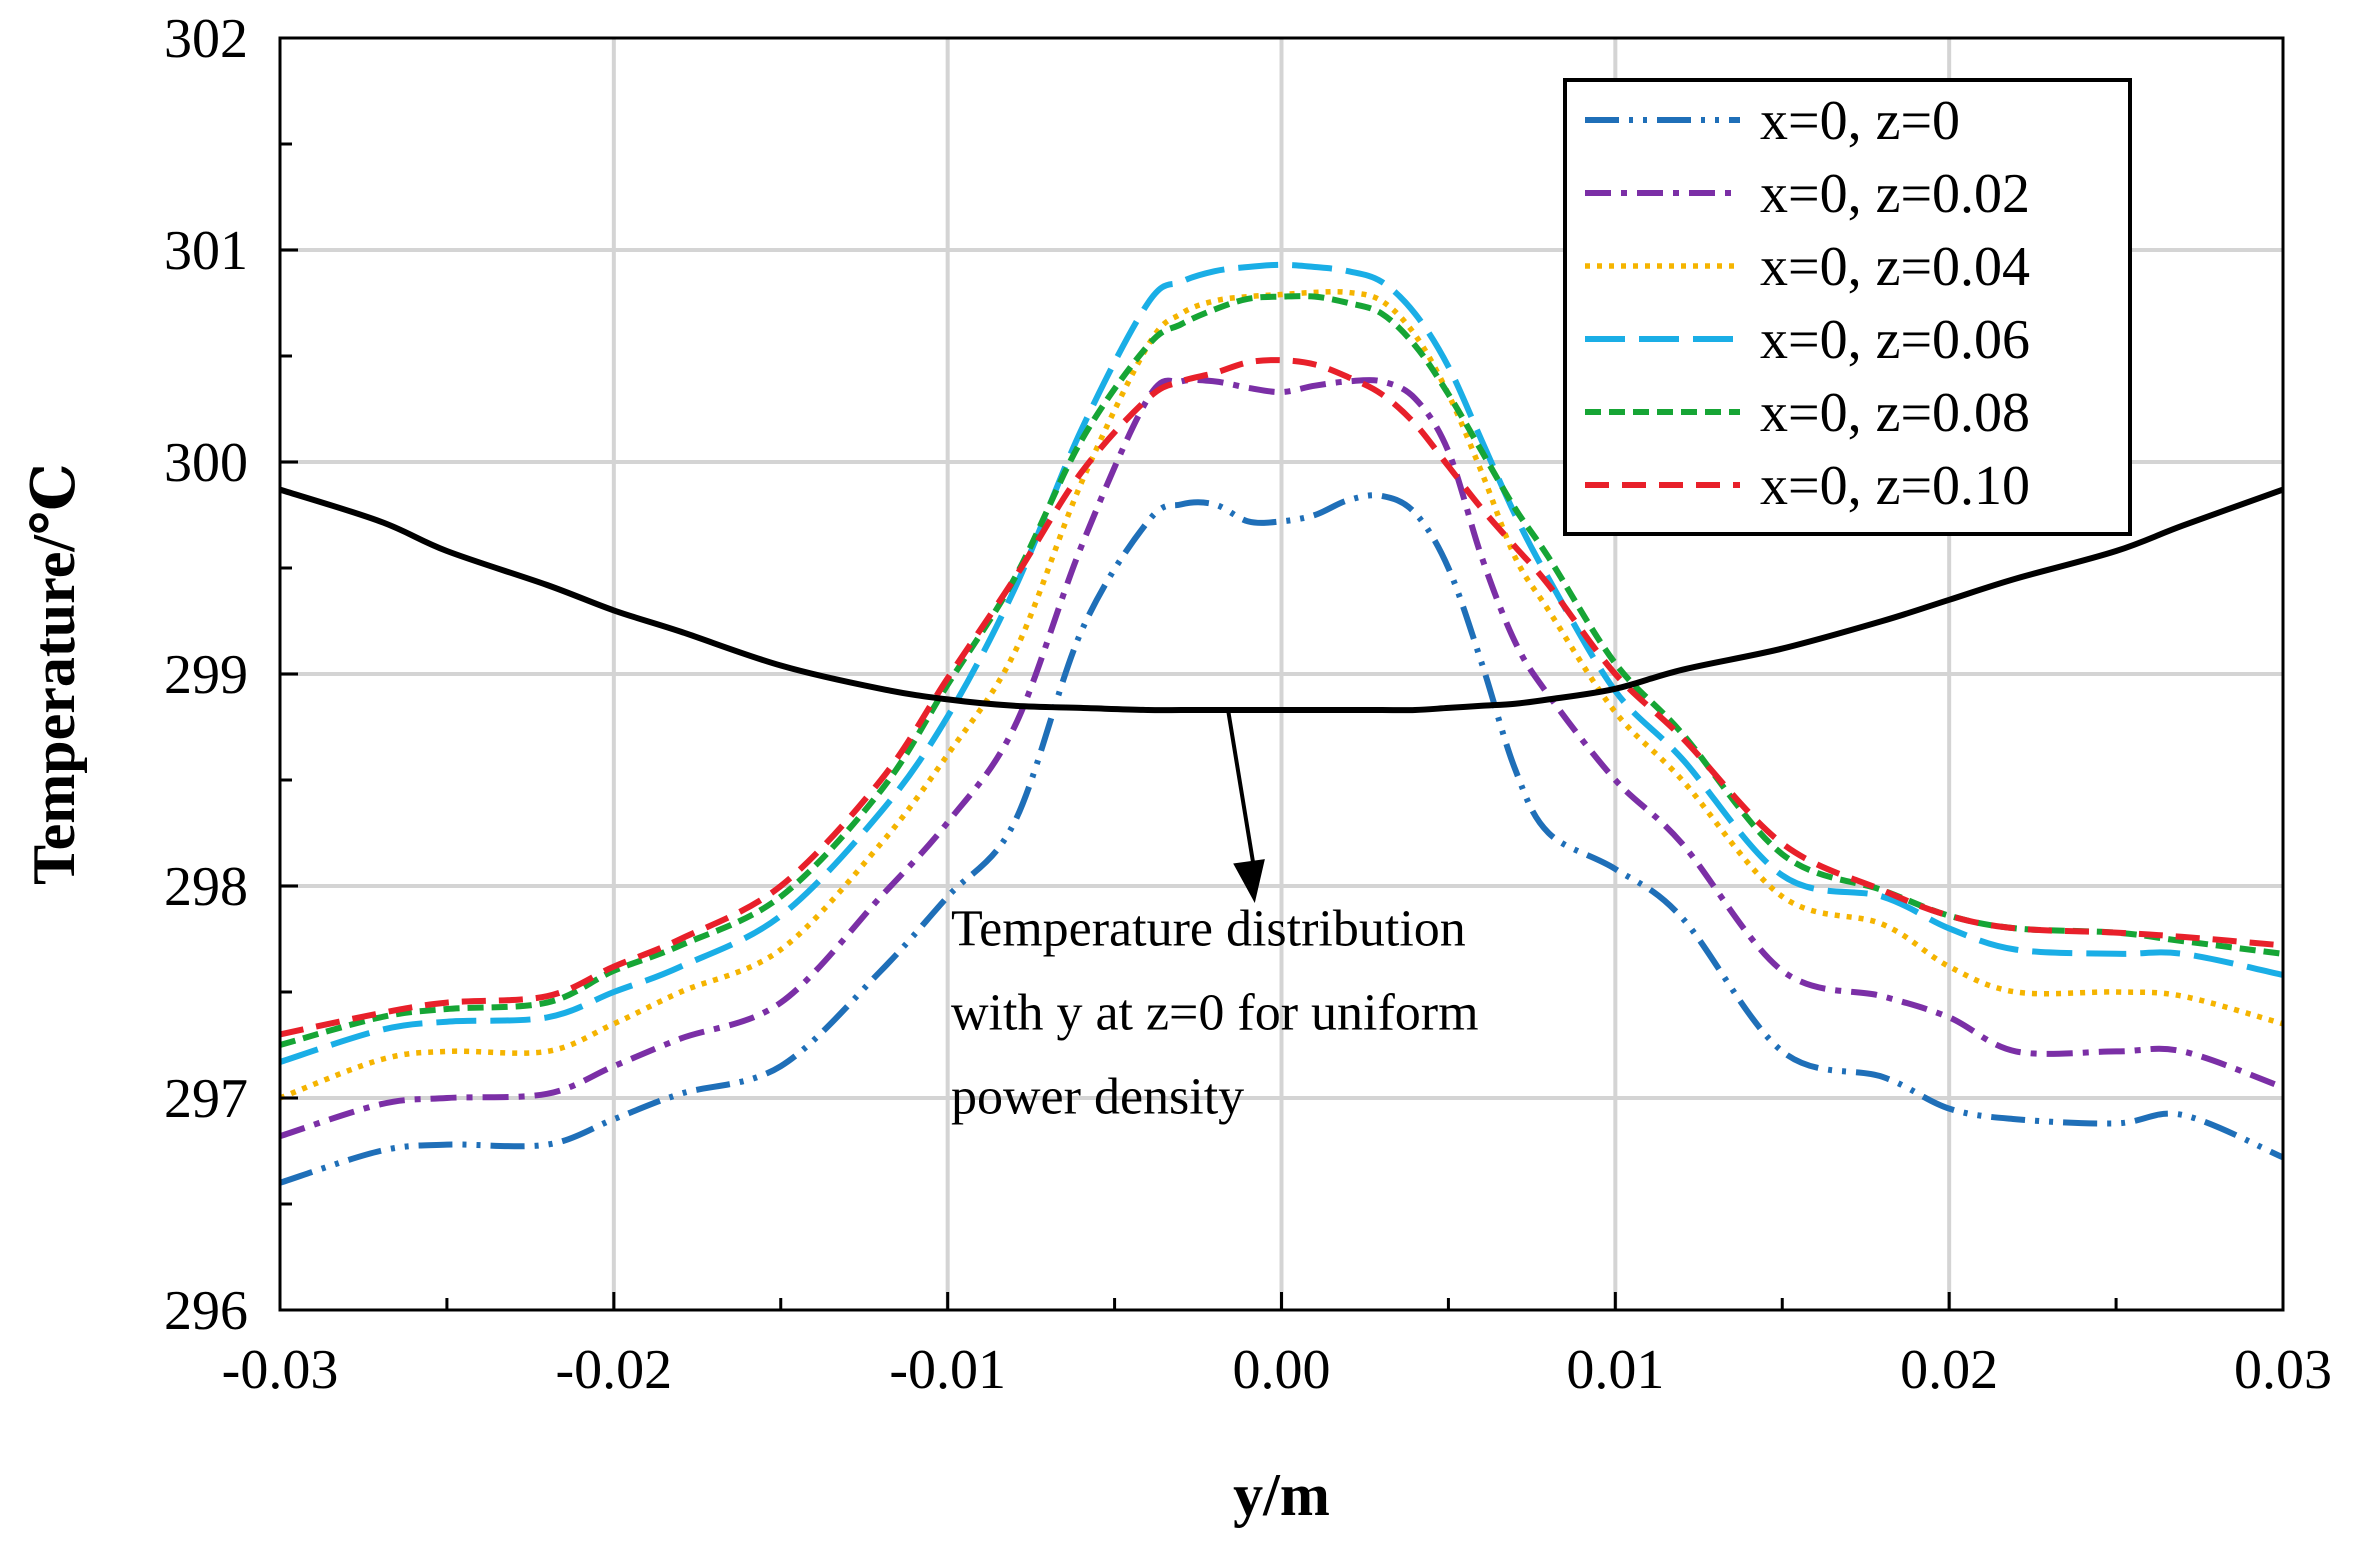 Image resolution: width=2353 pixels, height=1548 pixels. What do you see at coordinates (206, 1311) in the screenshot?
I see `y-tick-label: 296` at bounding box center [206, 1311].